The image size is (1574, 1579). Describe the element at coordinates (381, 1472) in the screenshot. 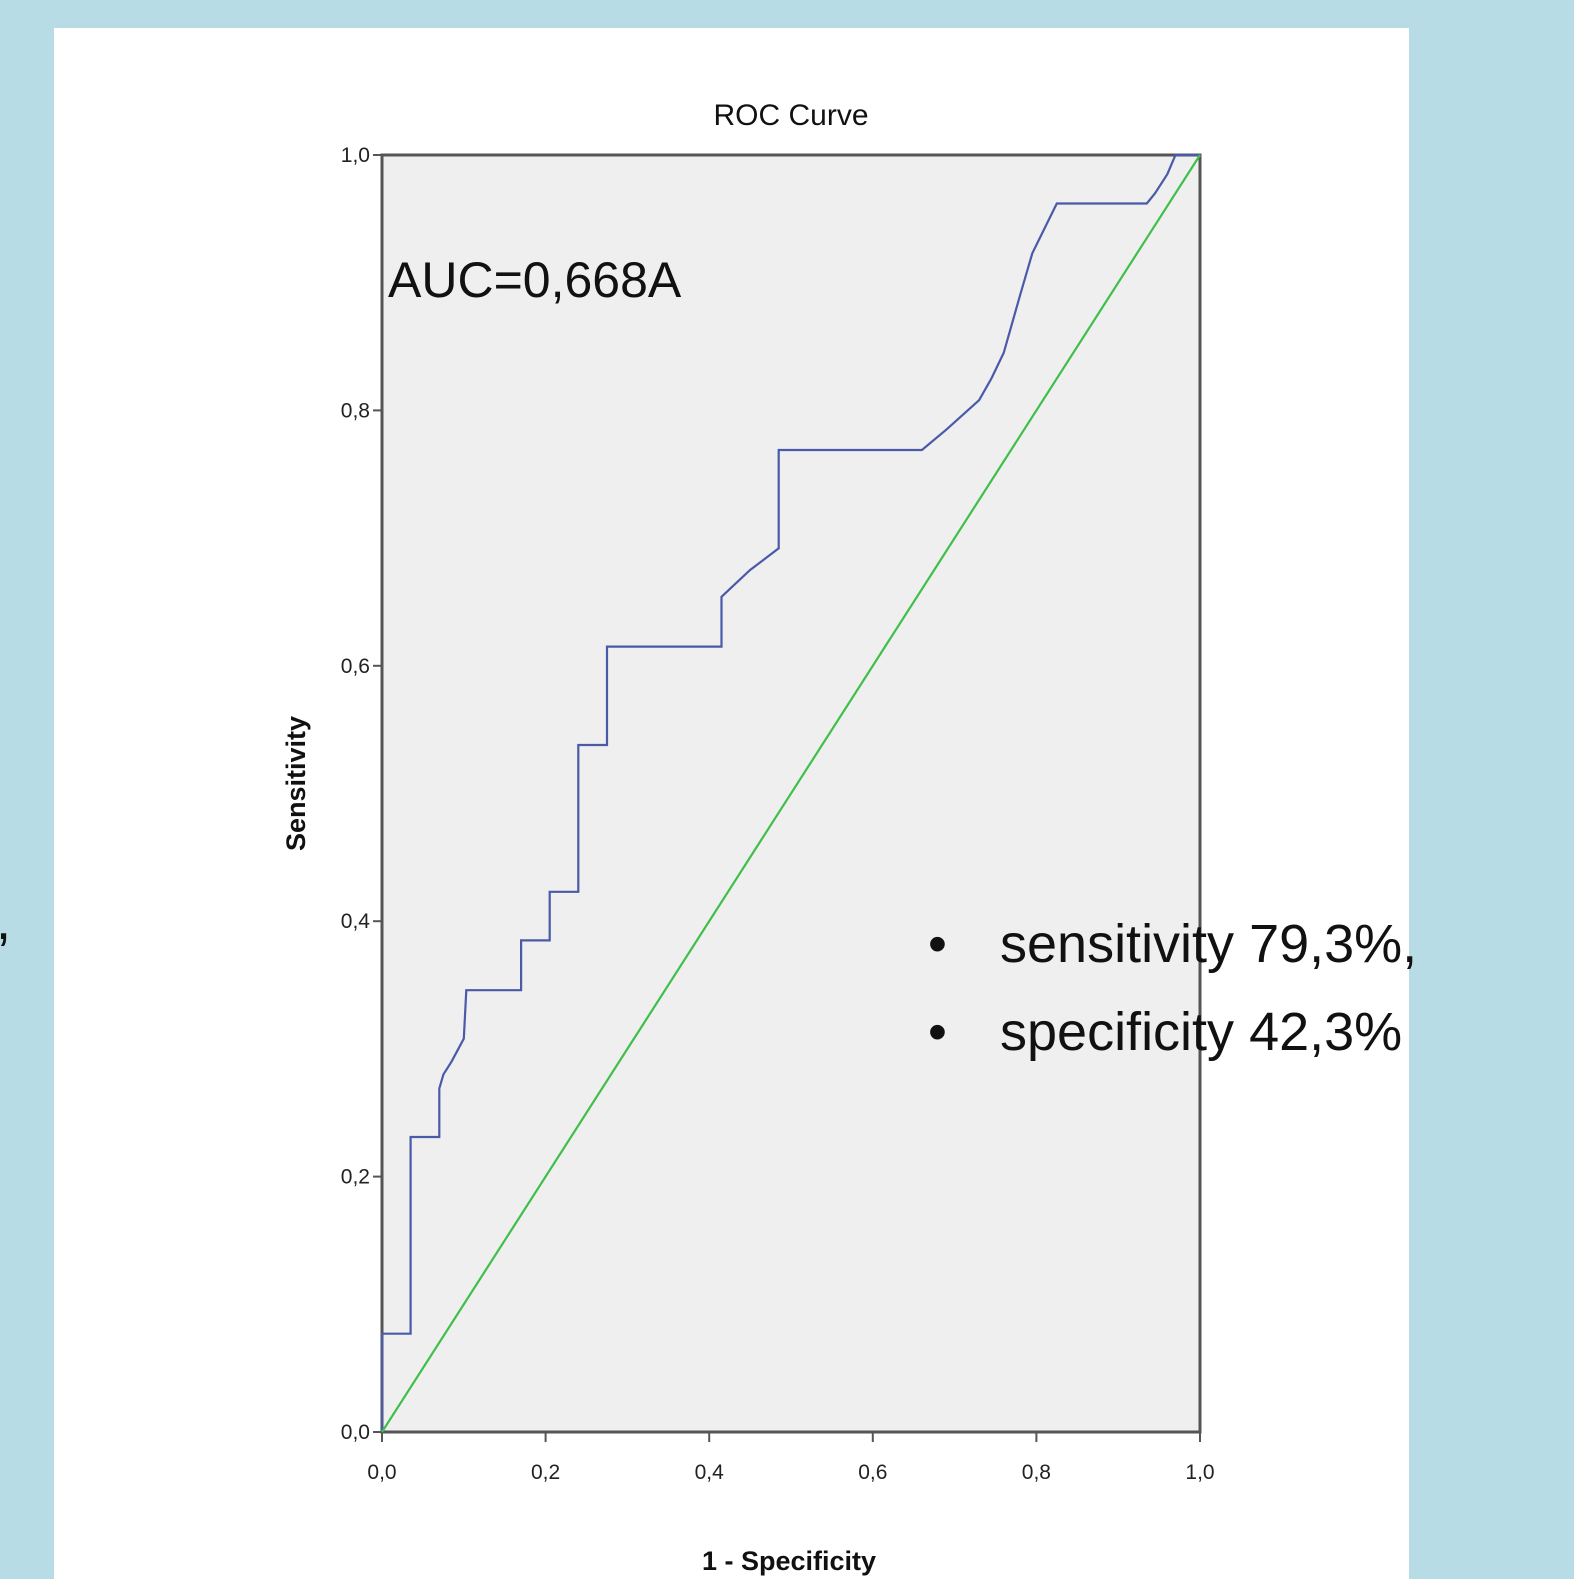

I see `x-tick-label: 0,0` at that location.